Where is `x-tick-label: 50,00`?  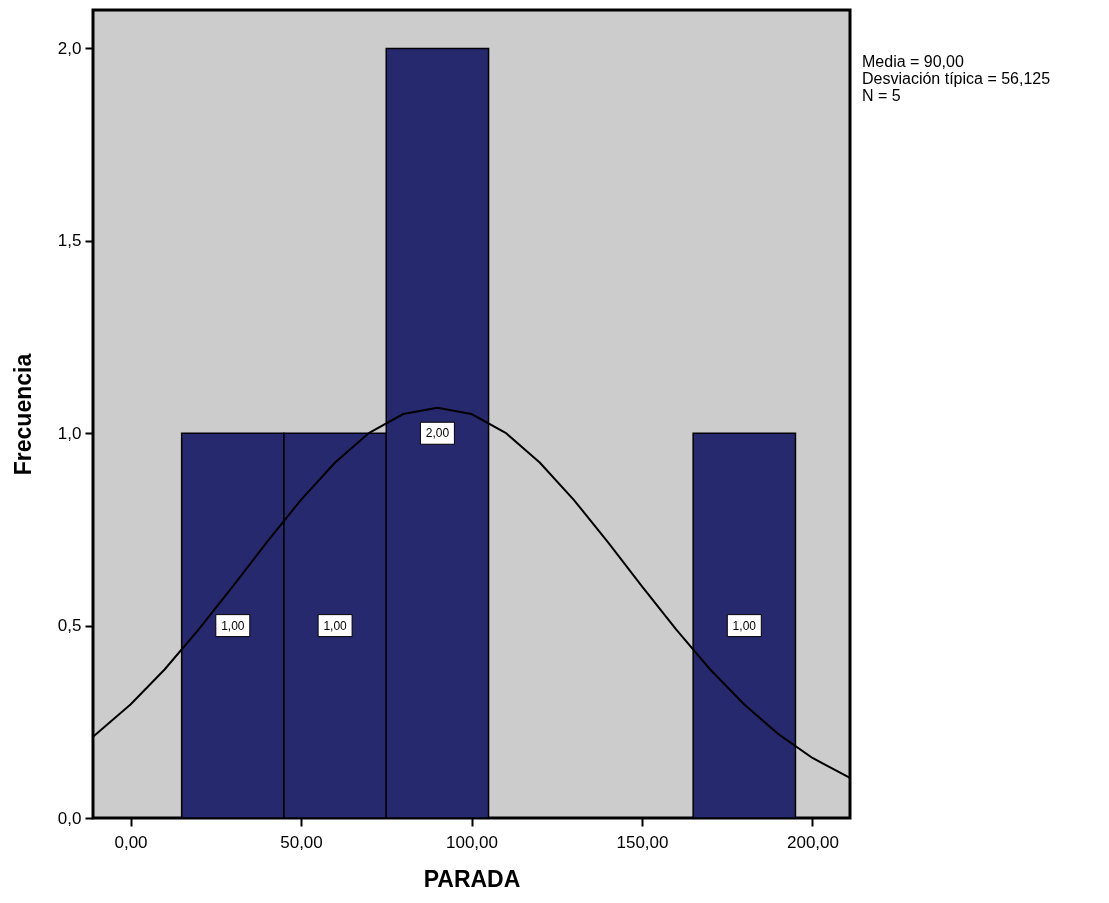
x-tick-label: 50,00 is located at coordinates (301, 842).